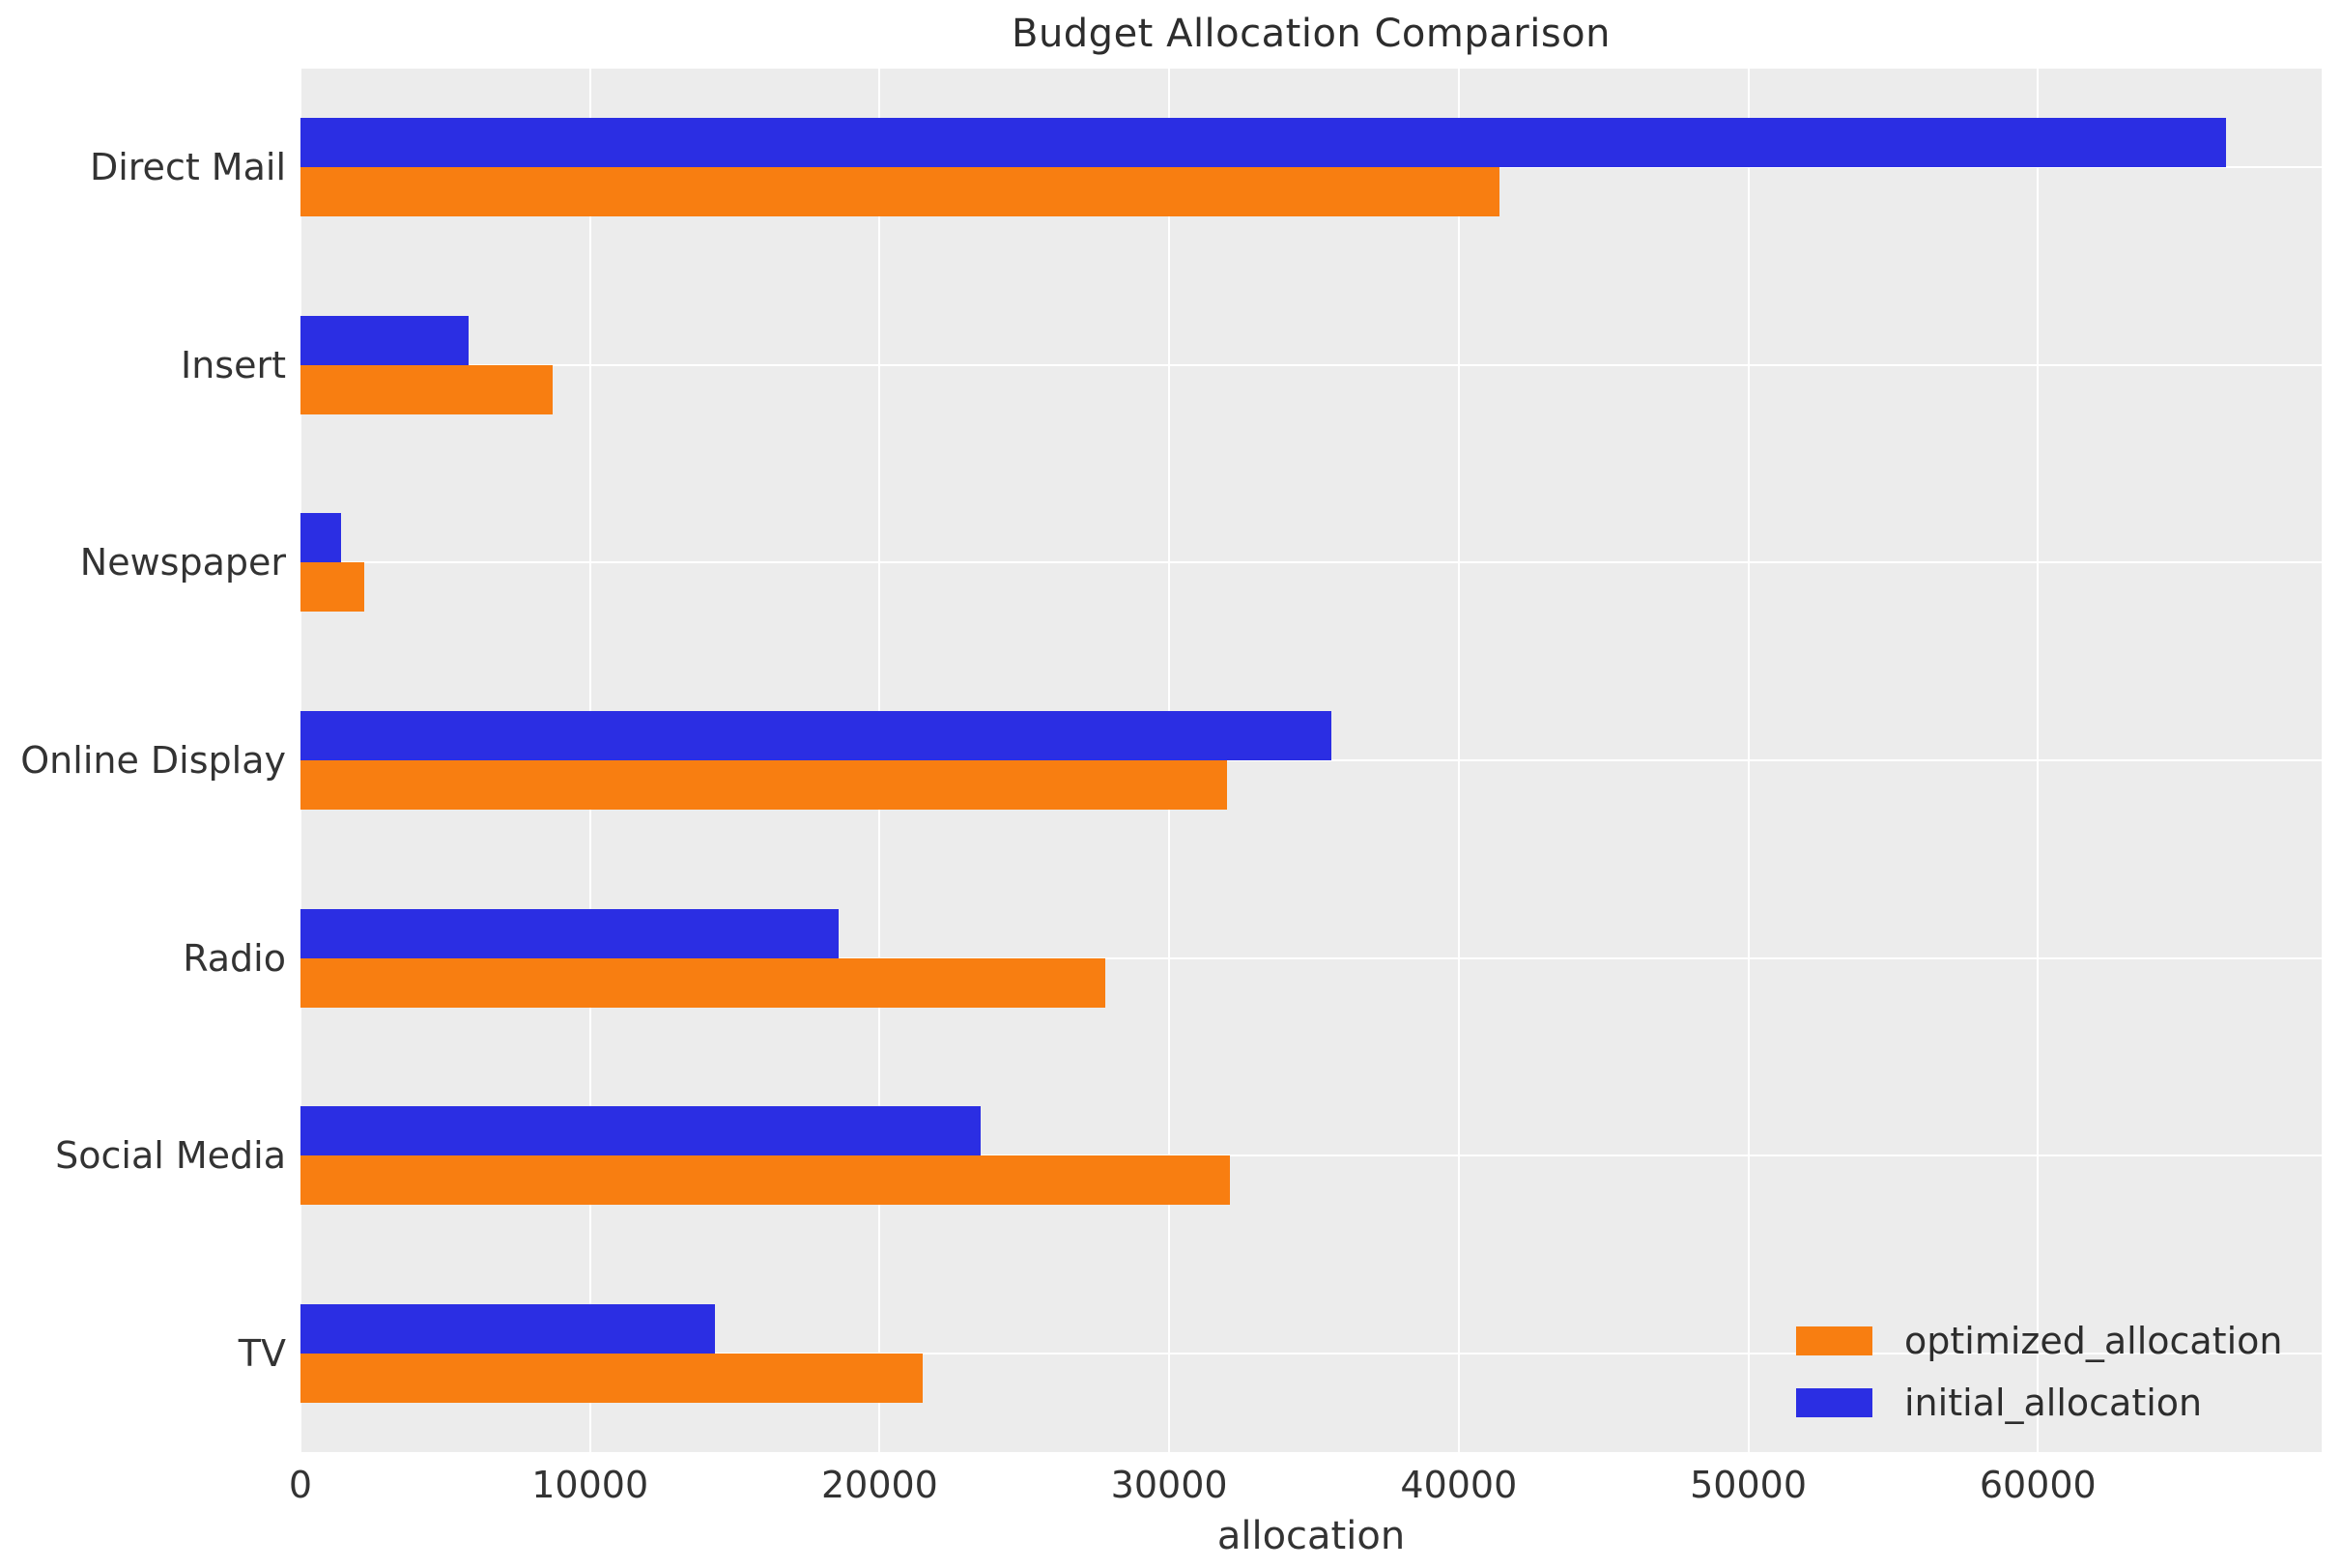 Image resolution: width=2341 pixels, height=1568 pixels. What do you see at coordinates (2054, 1403) in the screenshot?
I see `legend-label: initial_allocation` at bounding box center [2054, 1403].